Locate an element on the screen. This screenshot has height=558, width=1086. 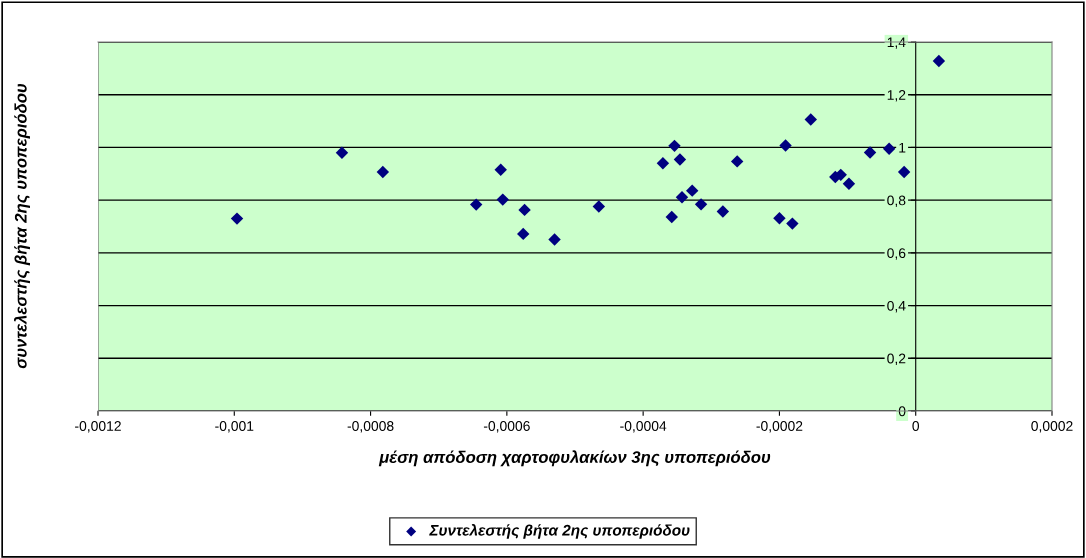
y-tick-label: 0,4 is located at coordinates (896, 306).